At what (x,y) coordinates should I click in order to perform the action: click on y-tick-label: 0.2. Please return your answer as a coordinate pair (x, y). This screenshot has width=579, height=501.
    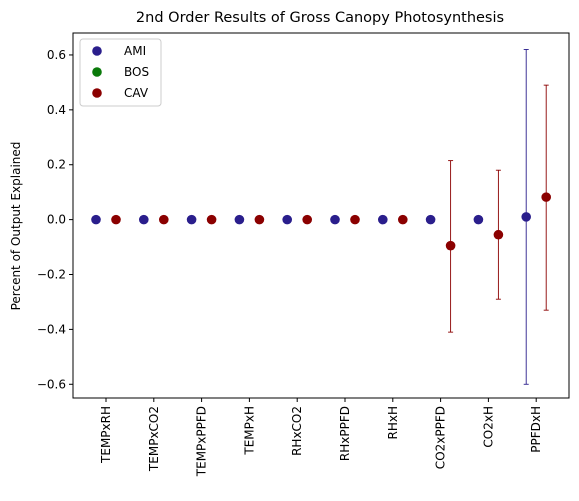
    Looking at the image, I should click on (56, 165).